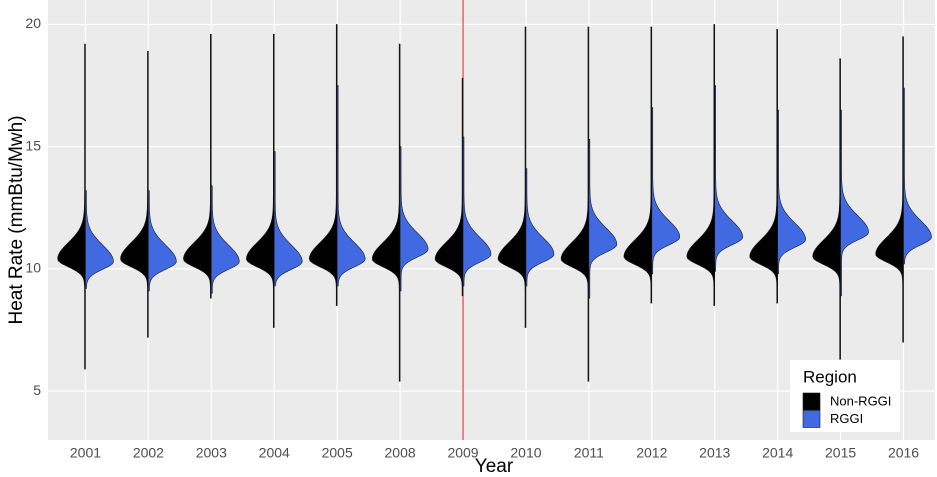 The height and width of the screenshot is (477, 937). What do you see at coordinates (860, 400) in the screenshot?
I see `legend-label: Non-RGGI` at bounding box center [860, 400].